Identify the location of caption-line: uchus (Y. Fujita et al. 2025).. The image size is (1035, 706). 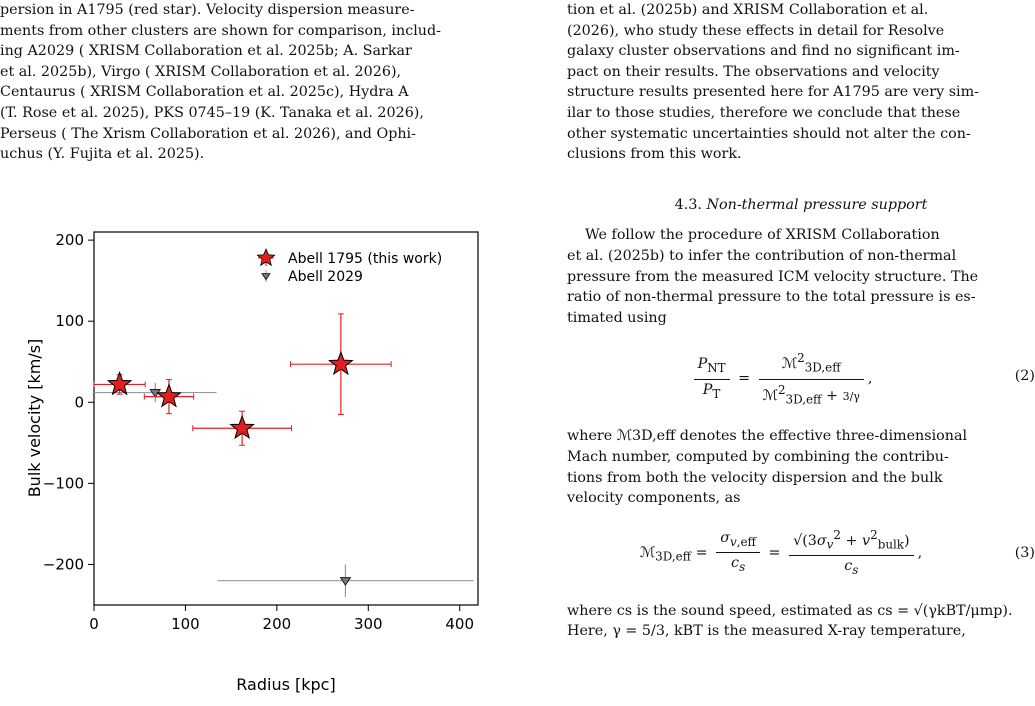
(102, 154).